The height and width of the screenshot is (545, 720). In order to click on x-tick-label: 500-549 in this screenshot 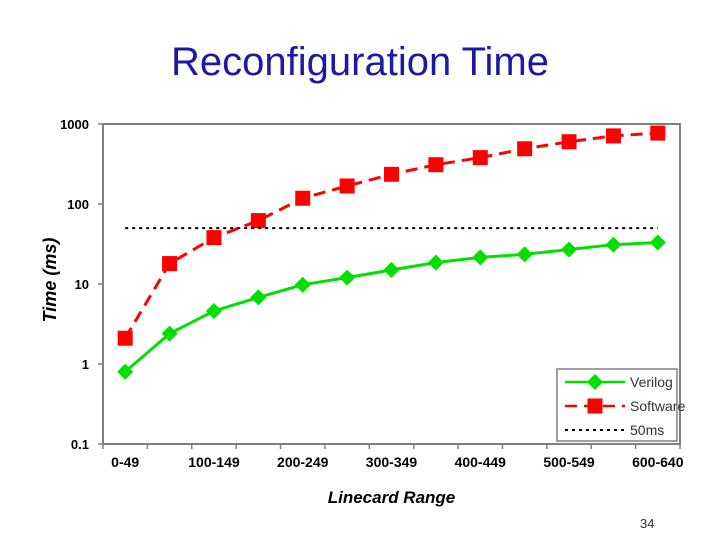, I will do `click(569, 462)`.